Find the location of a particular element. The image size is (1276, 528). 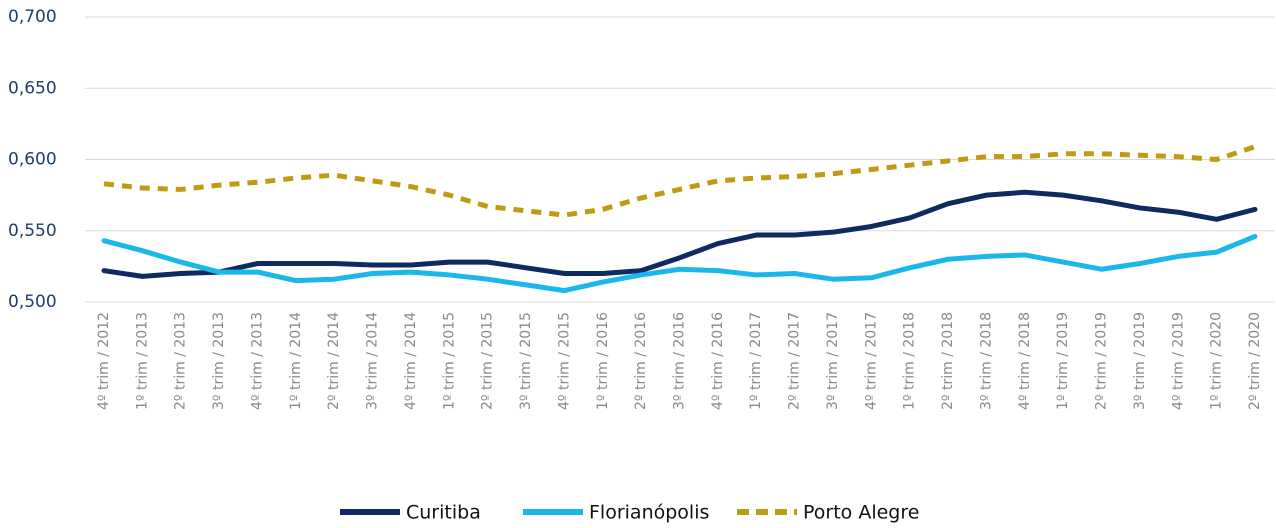

x-tick-label: 4º trim / 2019 is located at coordinates (1178, 361).